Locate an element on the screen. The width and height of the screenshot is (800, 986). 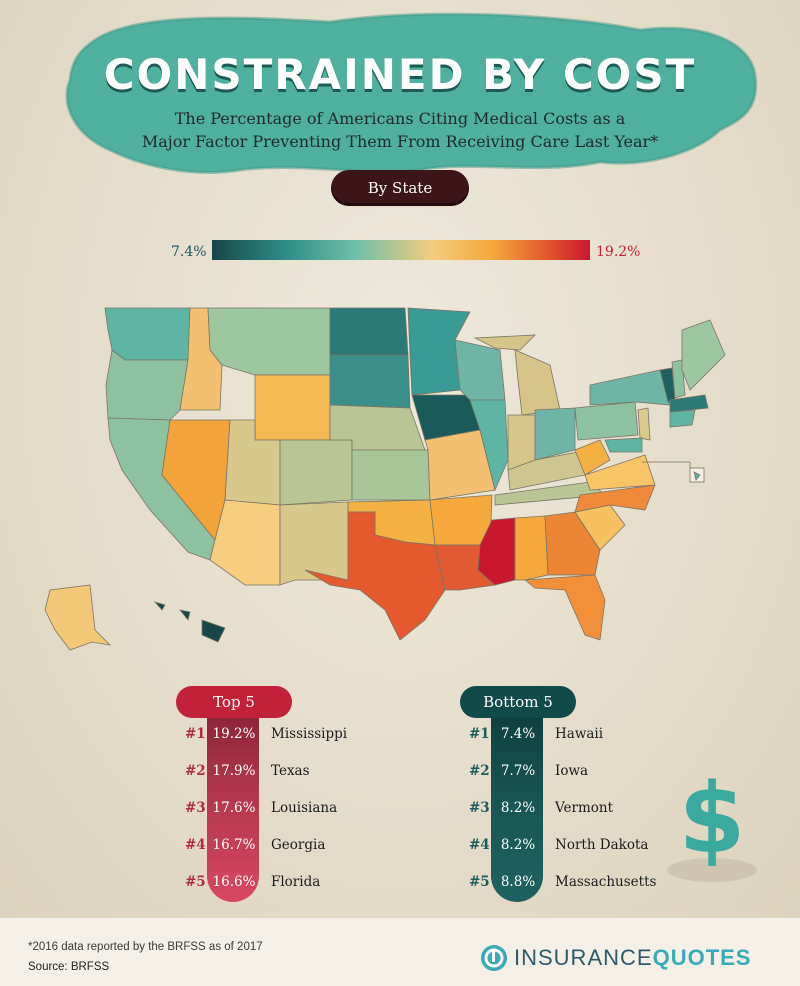
state-wyoming is located at coordinates (292, 407).